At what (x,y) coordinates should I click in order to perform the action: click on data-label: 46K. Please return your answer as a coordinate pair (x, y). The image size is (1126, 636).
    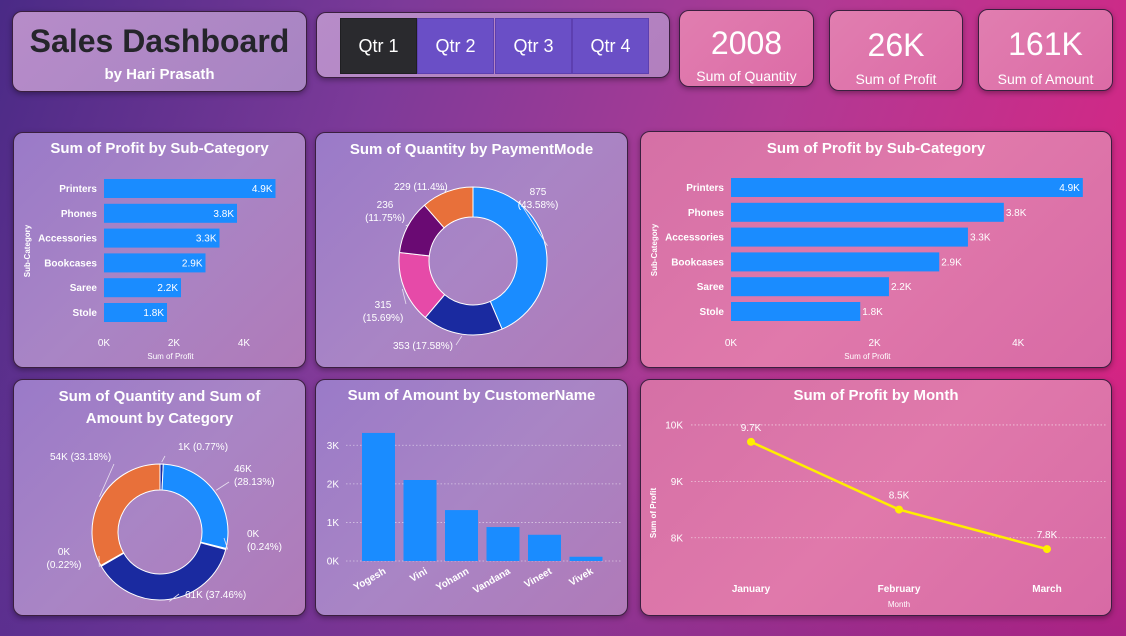
    Looking at the image, I should click on (243, 469).